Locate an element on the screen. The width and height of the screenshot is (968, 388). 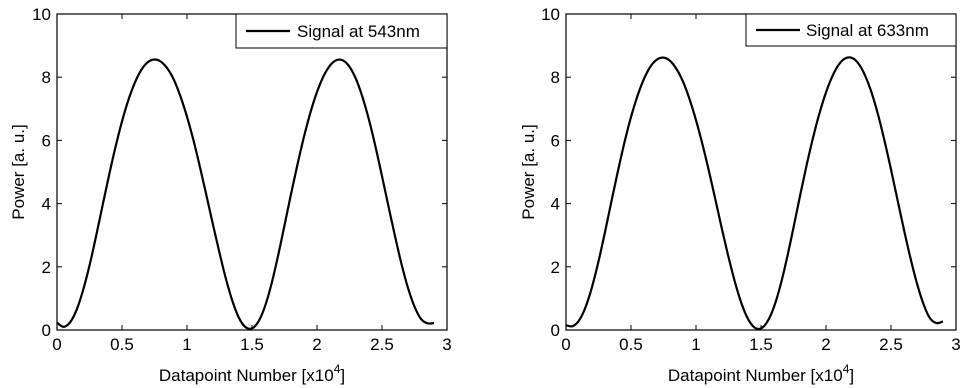
legend-entry-label: Signal at 633nm is located at coordinates (867, 30).